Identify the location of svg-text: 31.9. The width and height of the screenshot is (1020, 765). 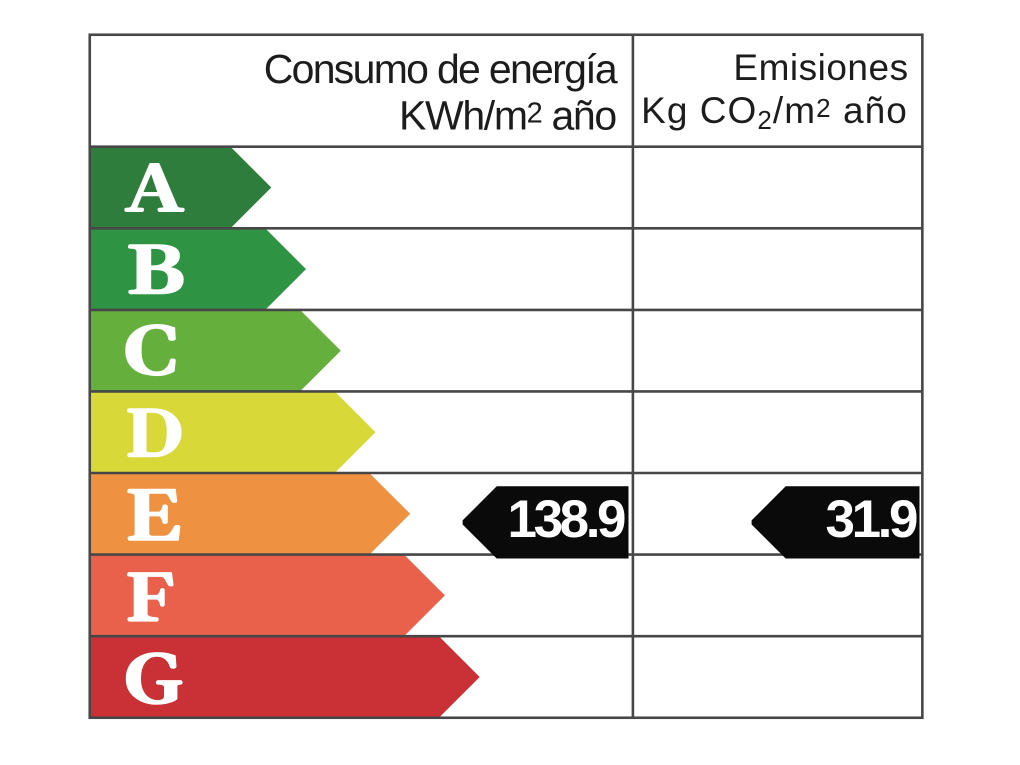
(871, 519).